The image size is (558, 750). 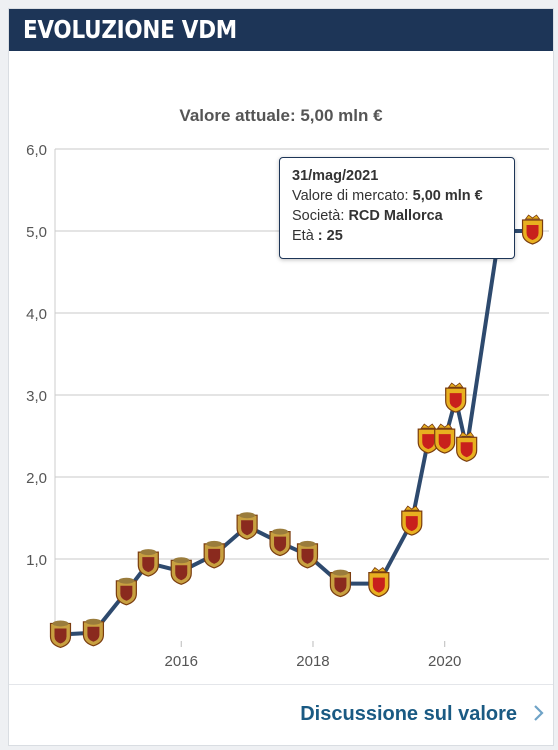 What do you see at coordinates (36, 478) in the screenshot?
I see `y-tick-label: 2,0` at bounding box center [36, 478].